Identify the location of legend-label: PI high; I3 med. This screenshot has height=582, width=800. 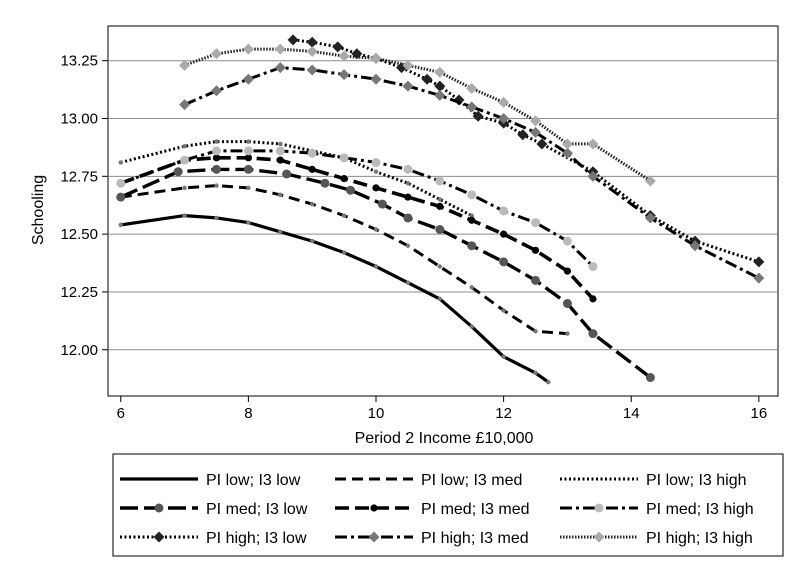
(475, 538).